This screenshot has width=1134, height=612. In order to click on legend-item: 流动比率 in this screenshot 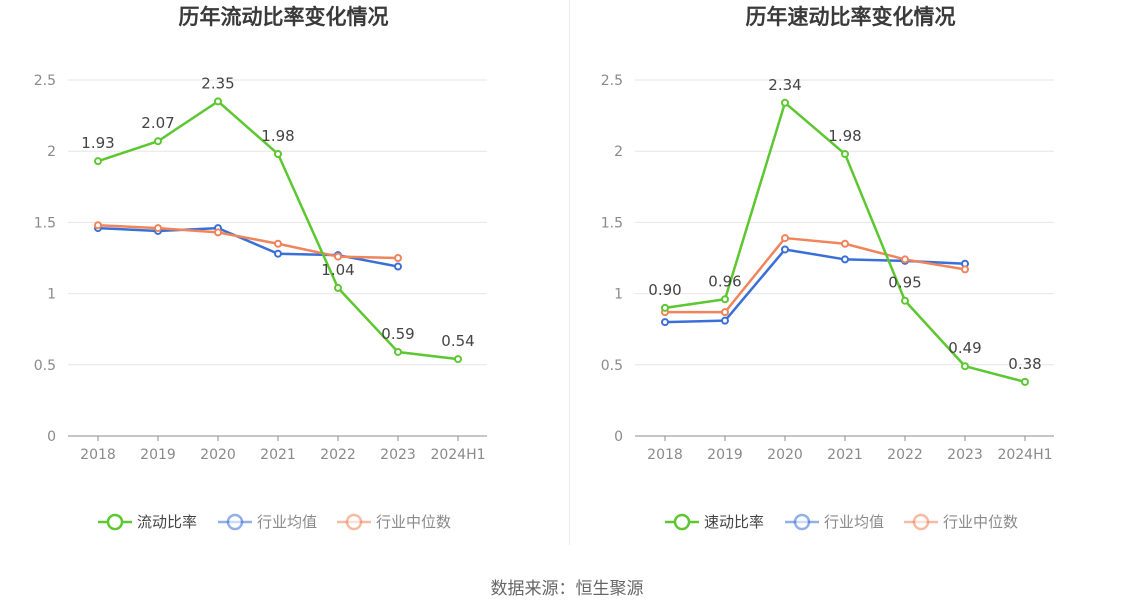, I will do `click(147, 522)`.